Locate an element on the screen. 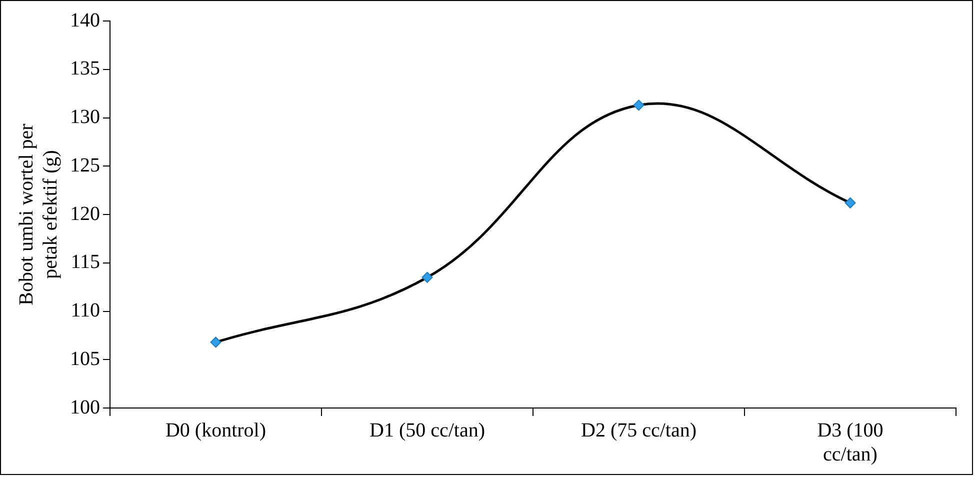 Image resolution: width=975 pixels, height=477 pixels. x-tick-label: D3 (100 cc/tan) is located at coordinates (850, 442).